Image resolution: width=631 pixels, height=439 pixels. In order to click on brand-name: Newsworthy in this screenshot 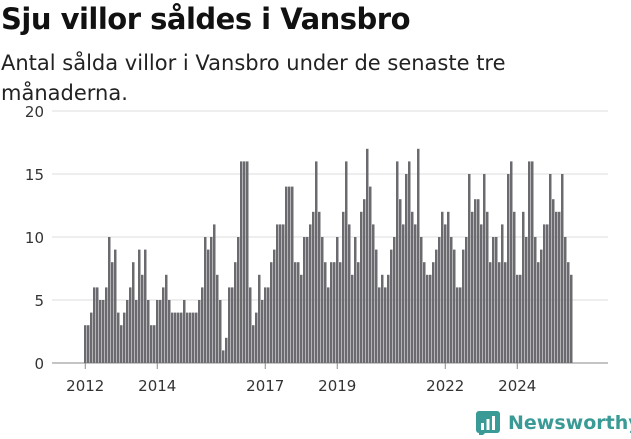, I will do `click(569, 423)`.